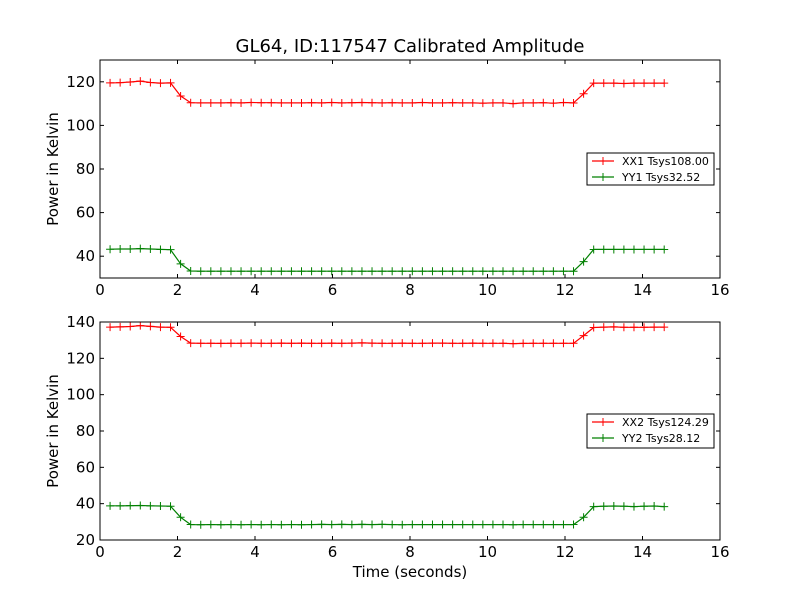 This screenshot has width=800, height=604. Describe the element at coordinates (85, 504) in the screenshot. I see `y-tick-label: 40` at that location.